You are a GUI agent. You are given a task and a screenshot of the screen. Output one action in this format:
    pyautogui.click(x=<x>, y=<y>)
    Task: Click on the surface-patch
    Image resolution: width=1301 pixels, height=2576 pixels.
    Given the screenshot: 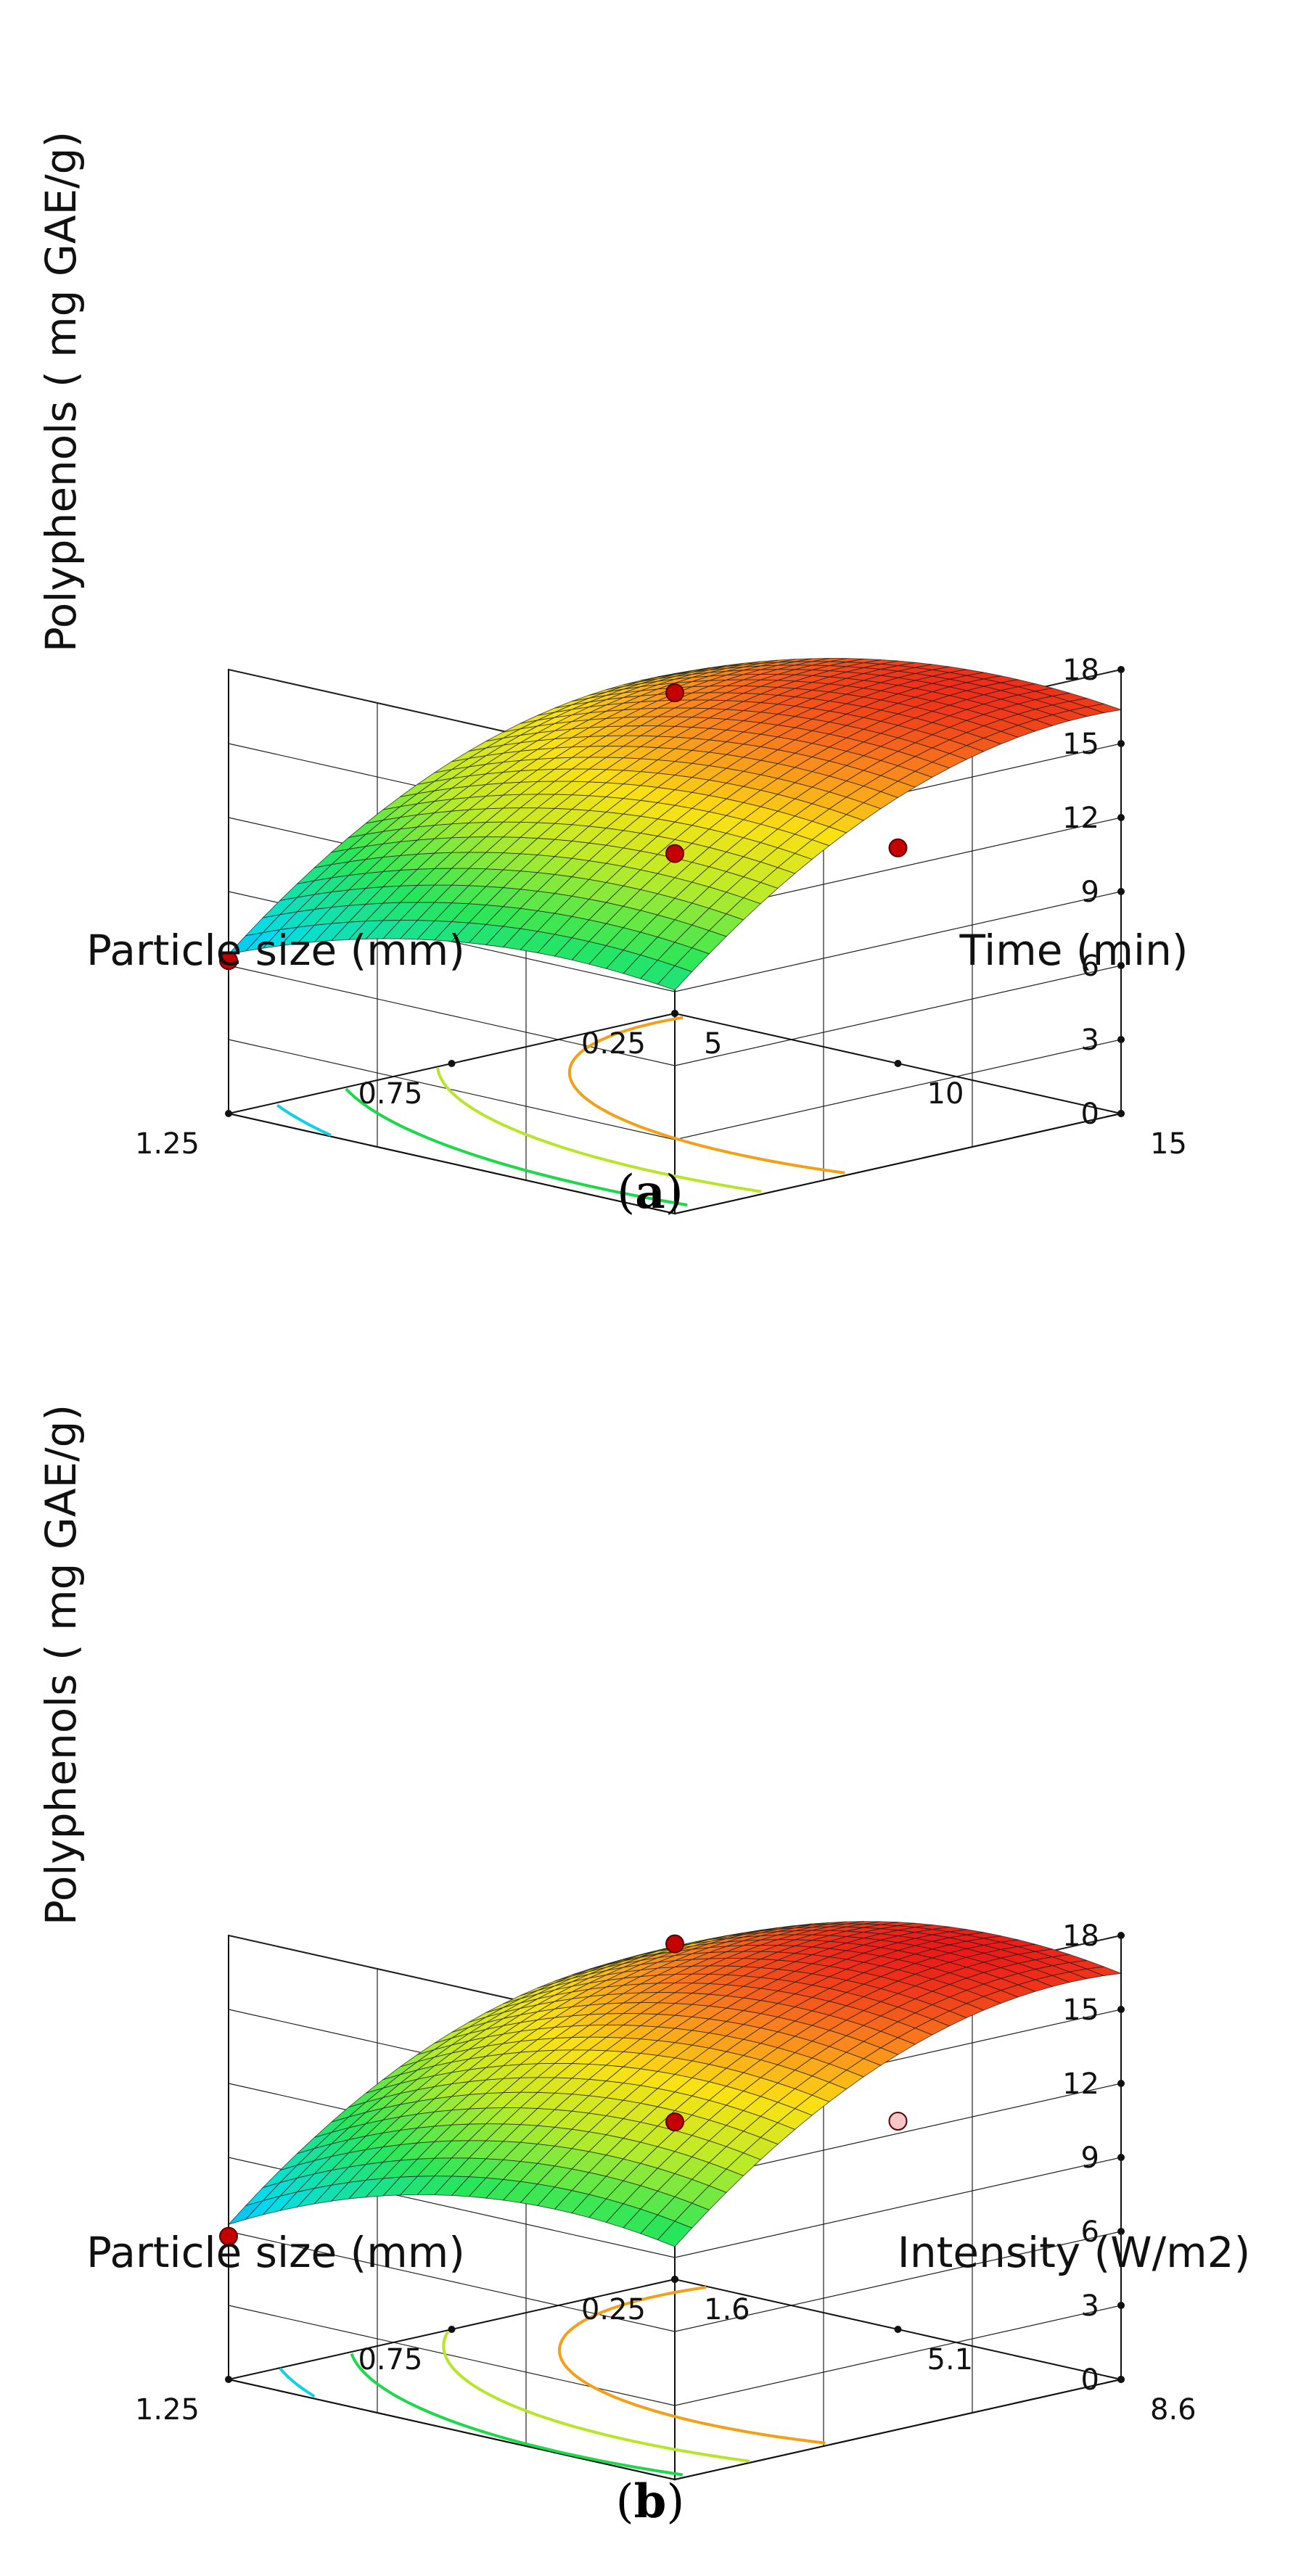 What is the action you would take?
    pyautogui.click(x=674, y=674)
    